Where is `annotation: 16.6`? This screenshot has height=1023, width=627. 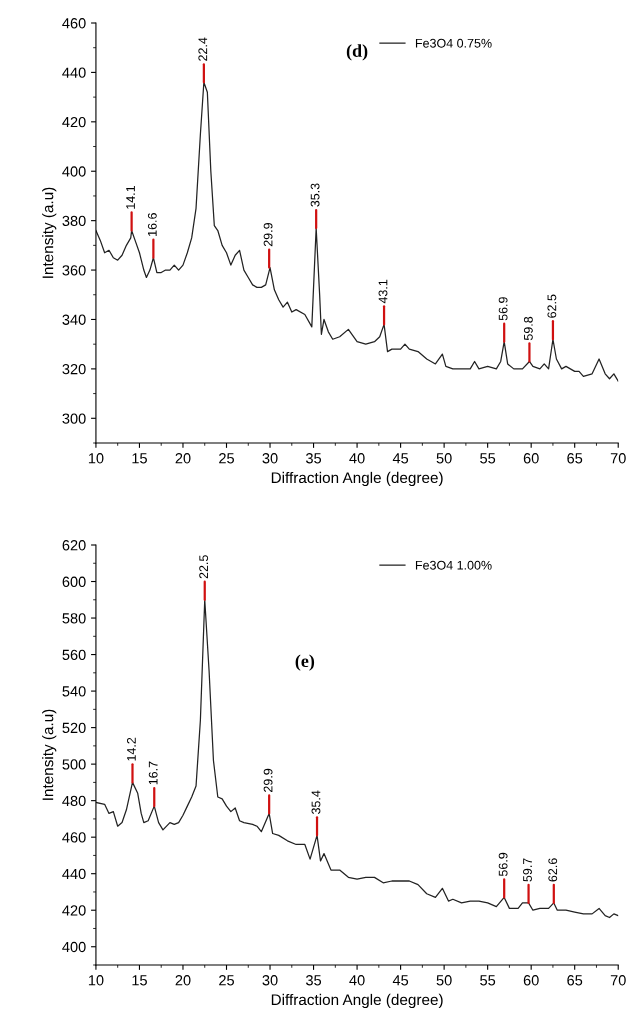 annotation: 16.6 is located at coordinates (152, 224).